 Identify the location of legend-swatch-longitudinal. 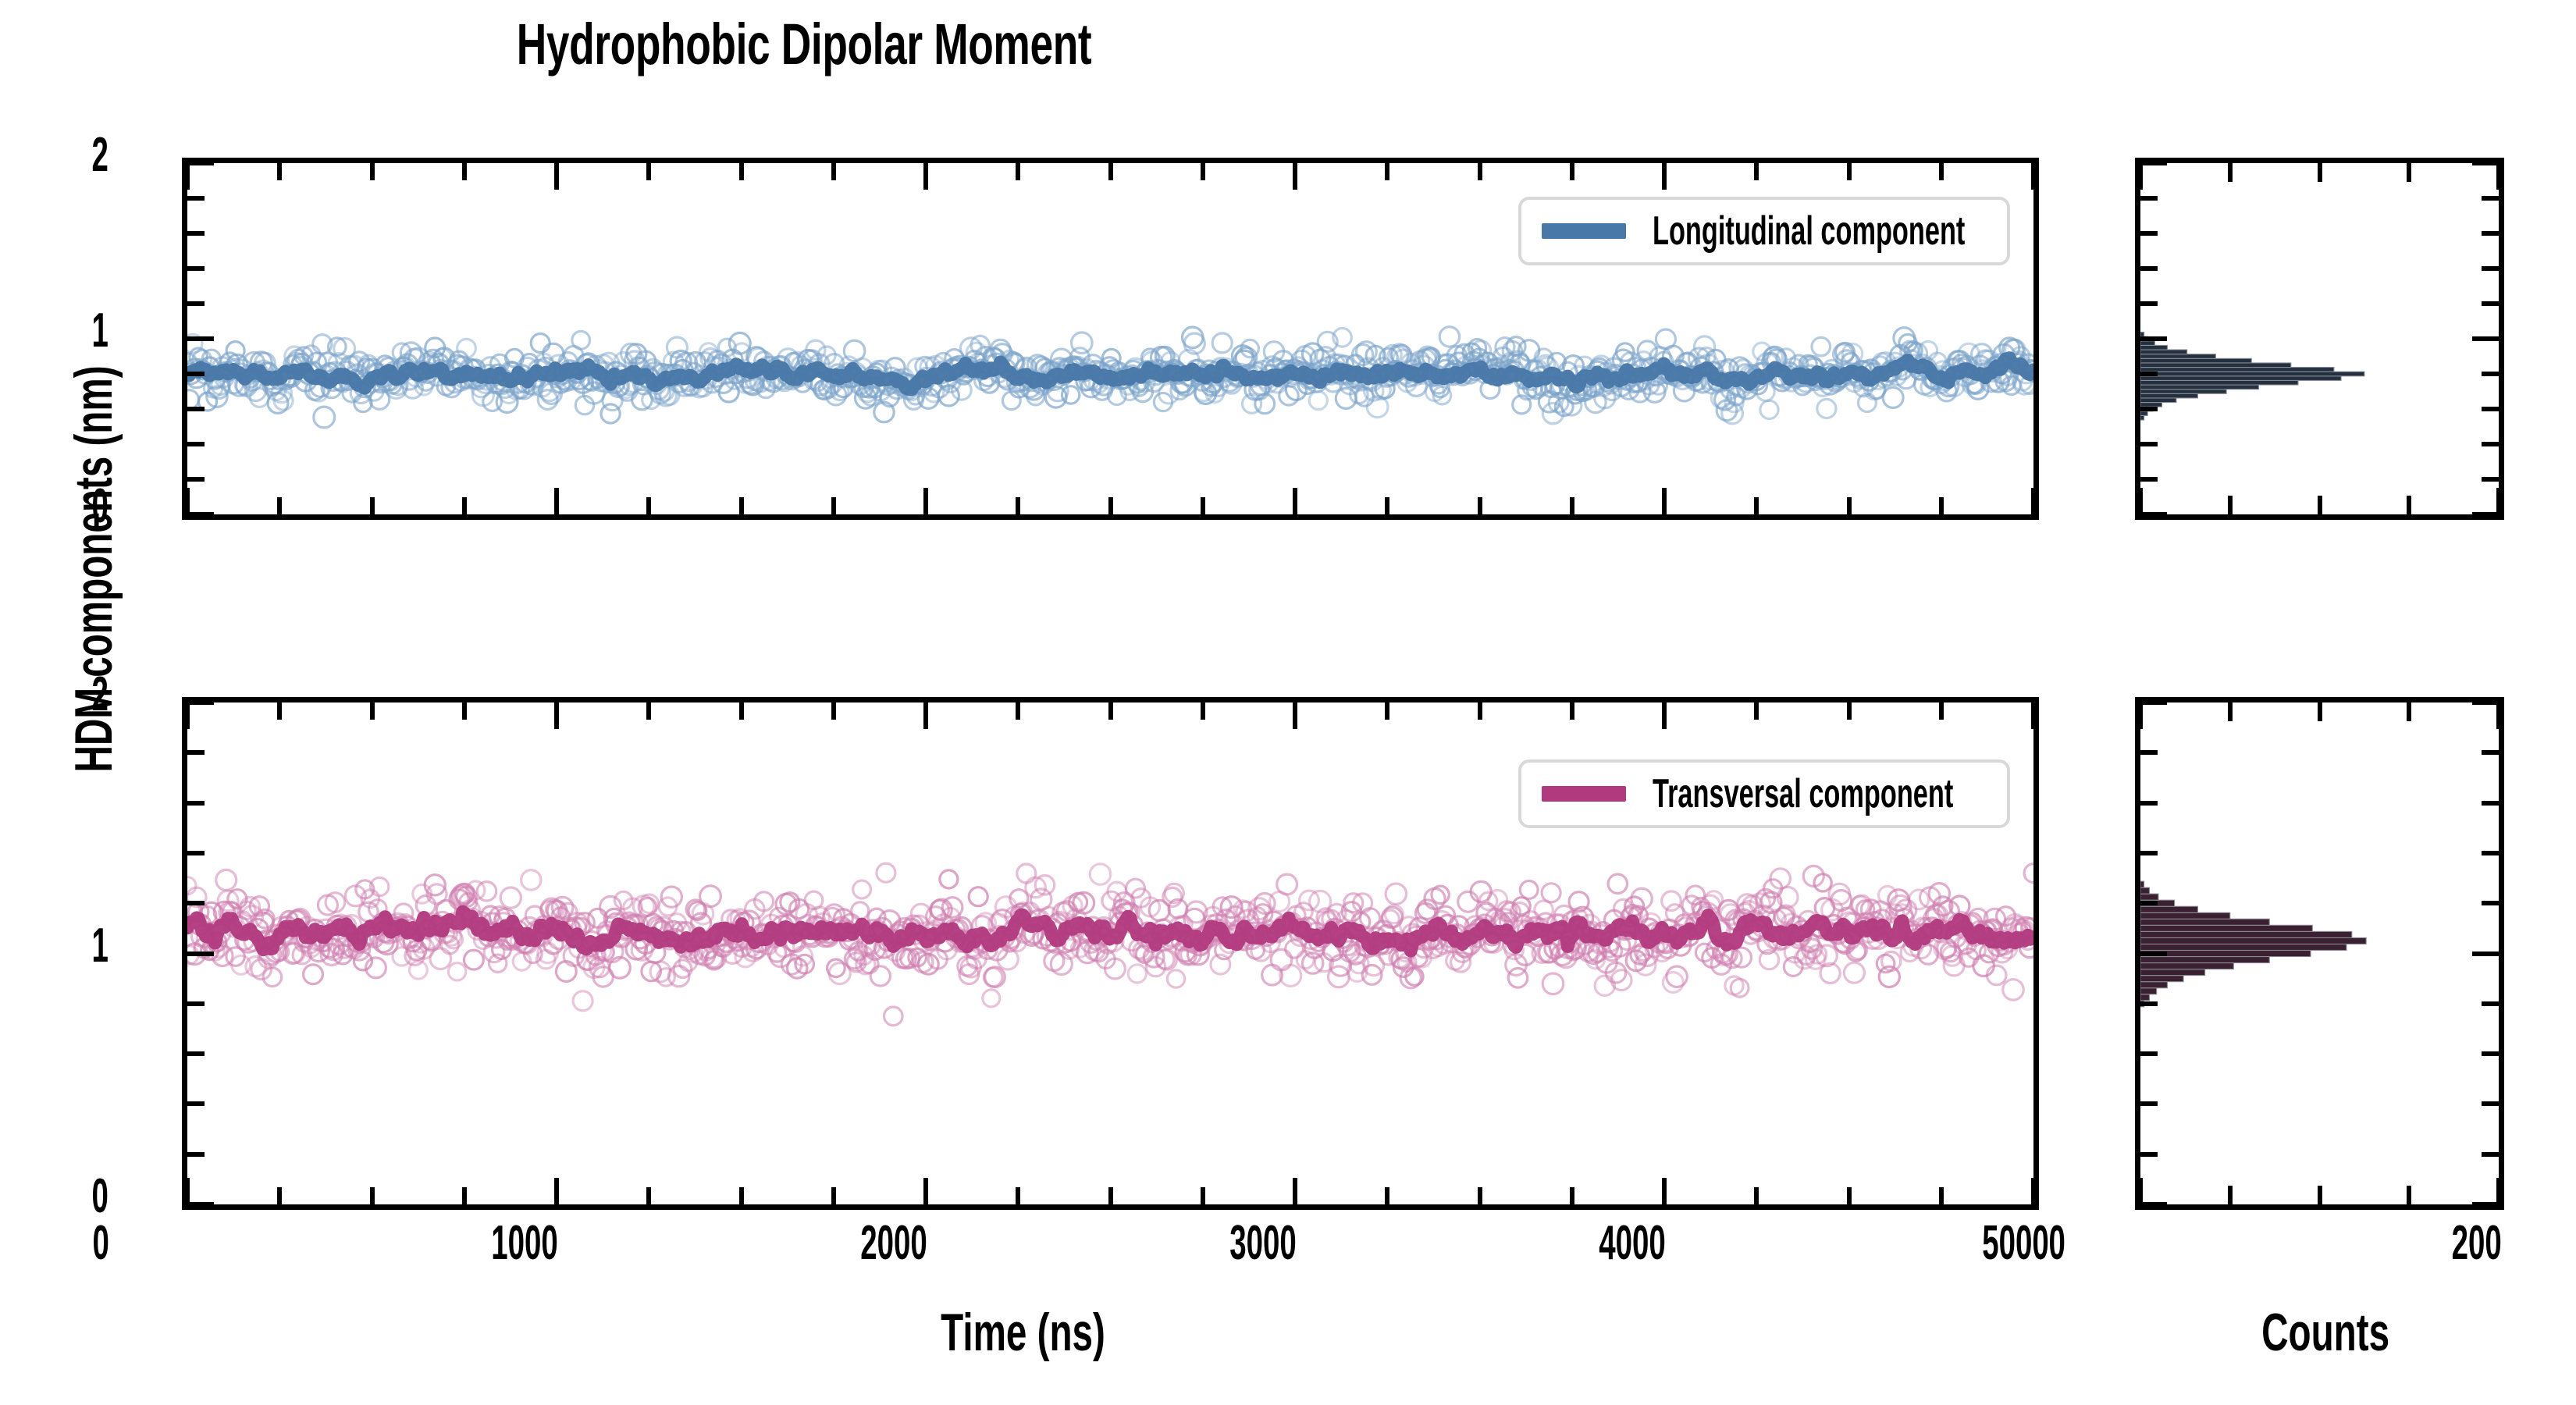
(1584, 231).